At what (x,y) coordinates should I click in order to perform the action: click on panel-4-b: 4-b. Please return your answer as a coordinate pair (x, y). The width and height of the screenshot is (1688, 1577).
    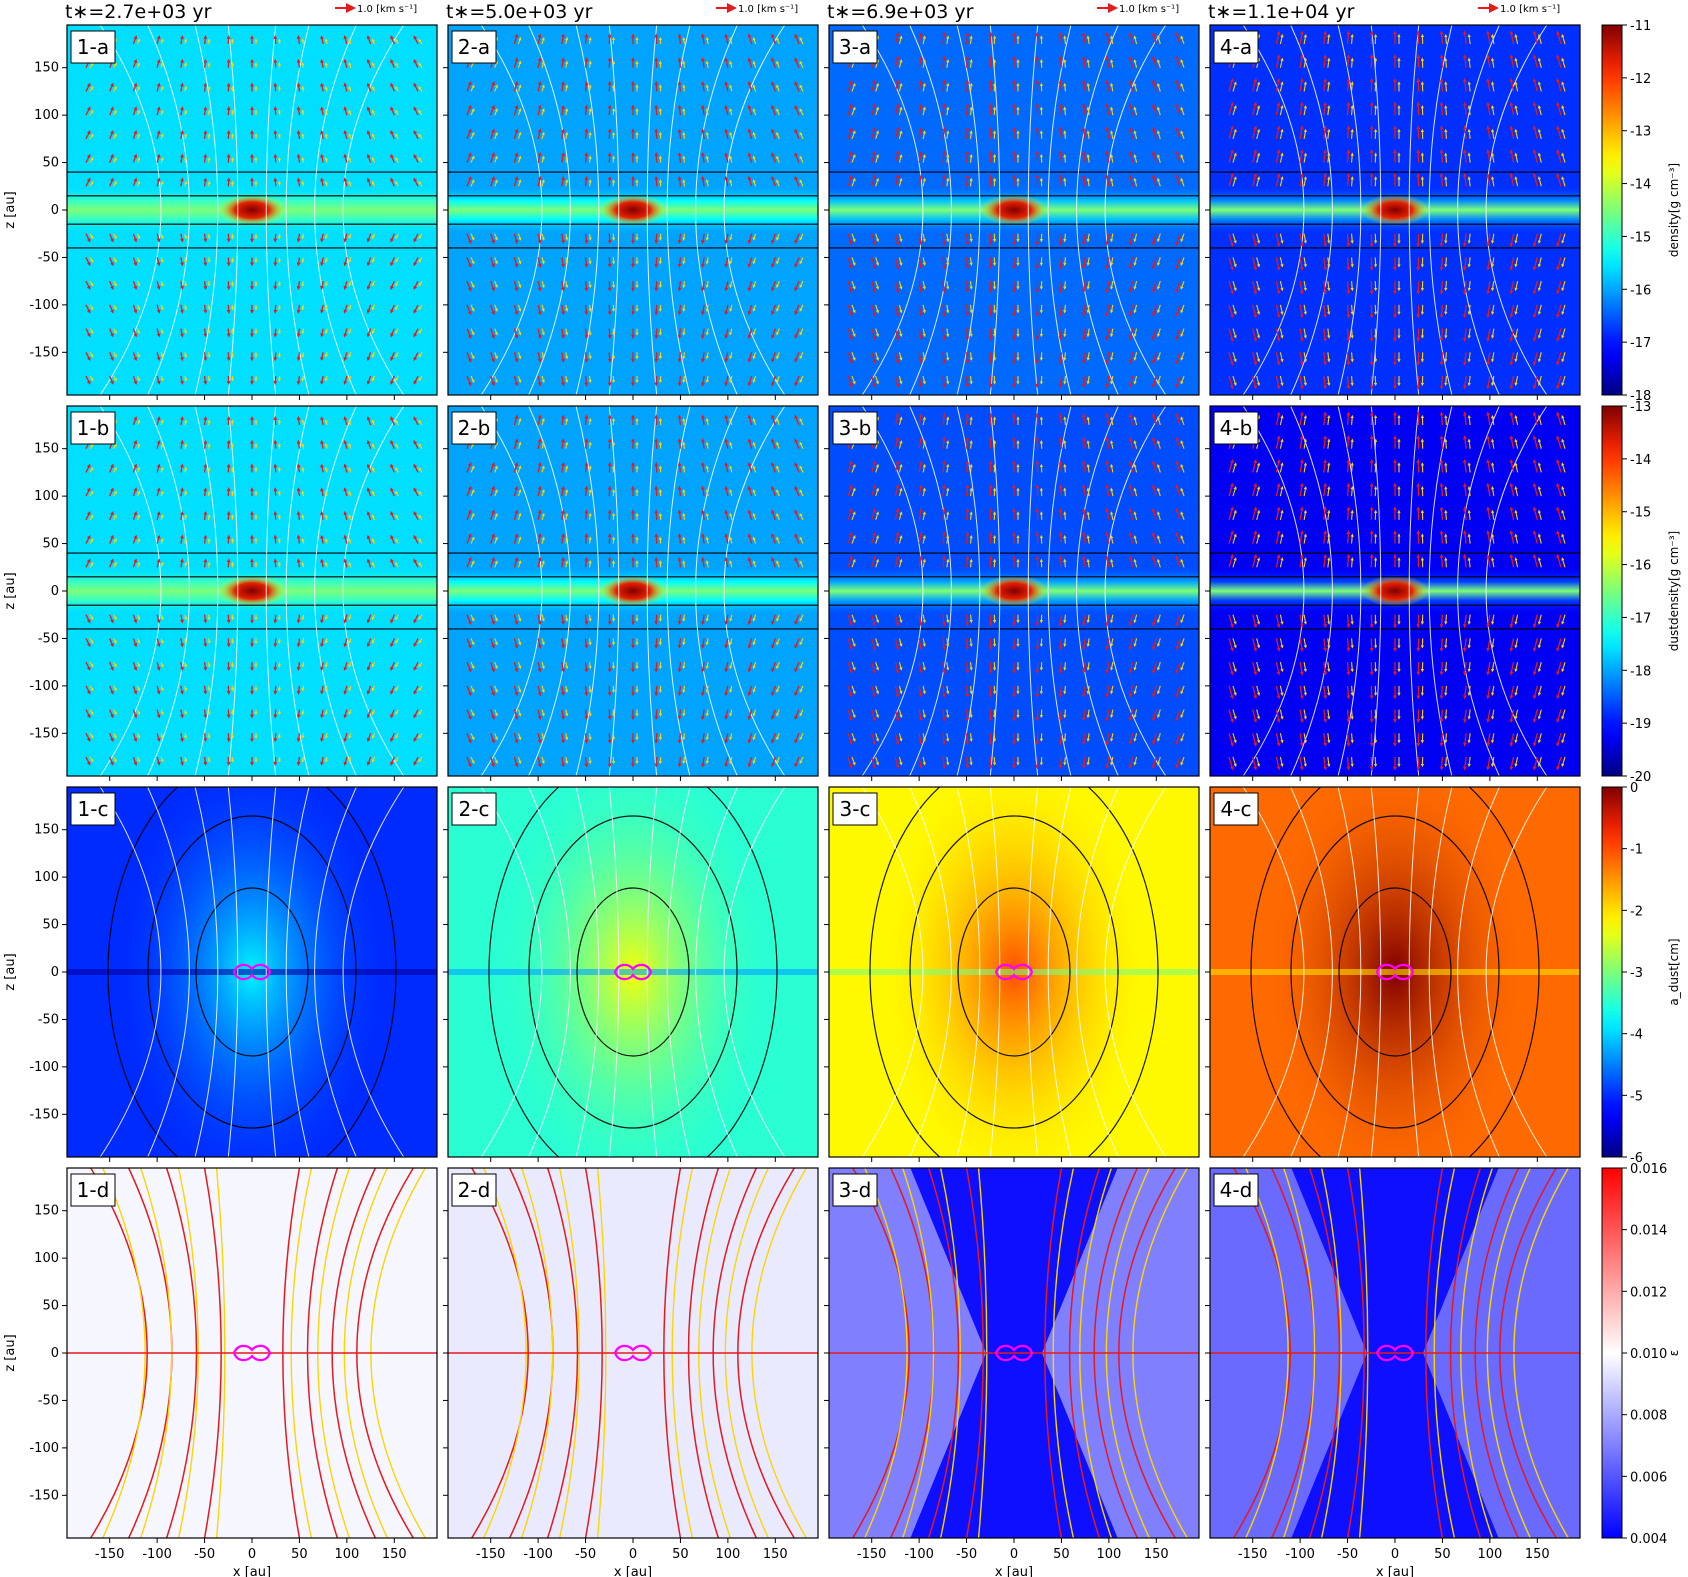
    Looking at the image, I should click on (1393, 593).